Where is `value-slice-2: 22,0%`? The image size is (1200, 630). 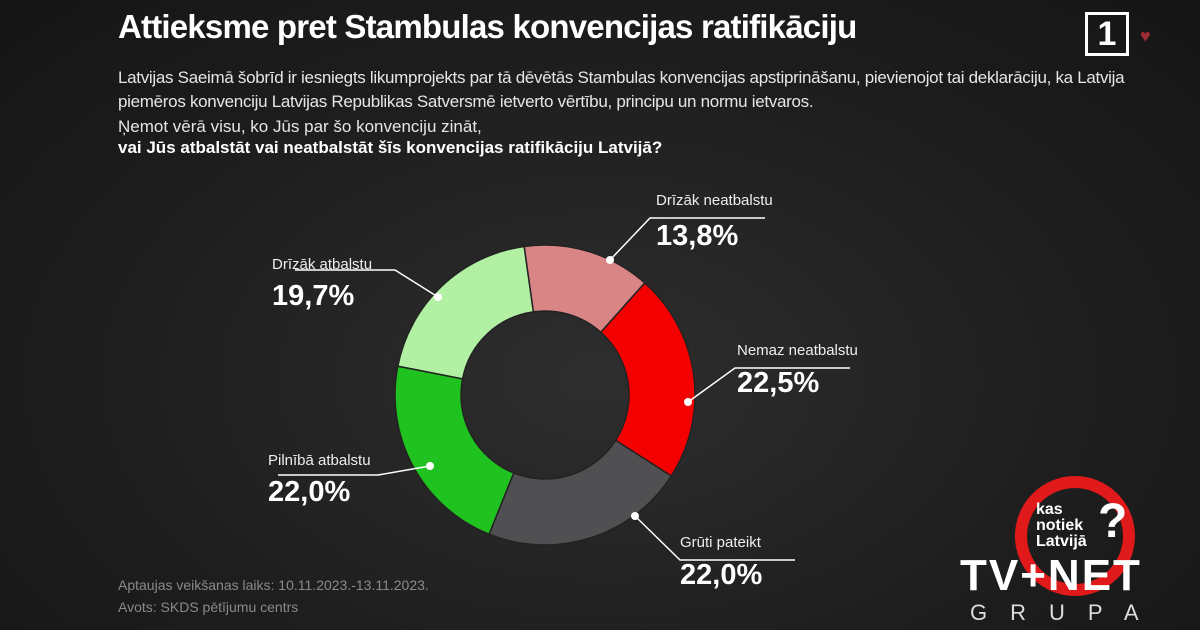 value-slice-2: 22,0% is located at coordinates (721, 575).